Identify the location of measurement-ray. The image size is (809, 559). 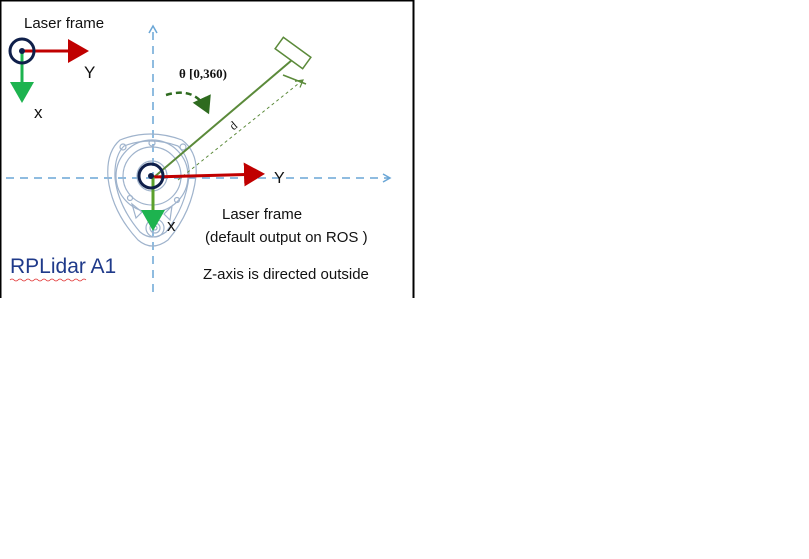
(222, 119).